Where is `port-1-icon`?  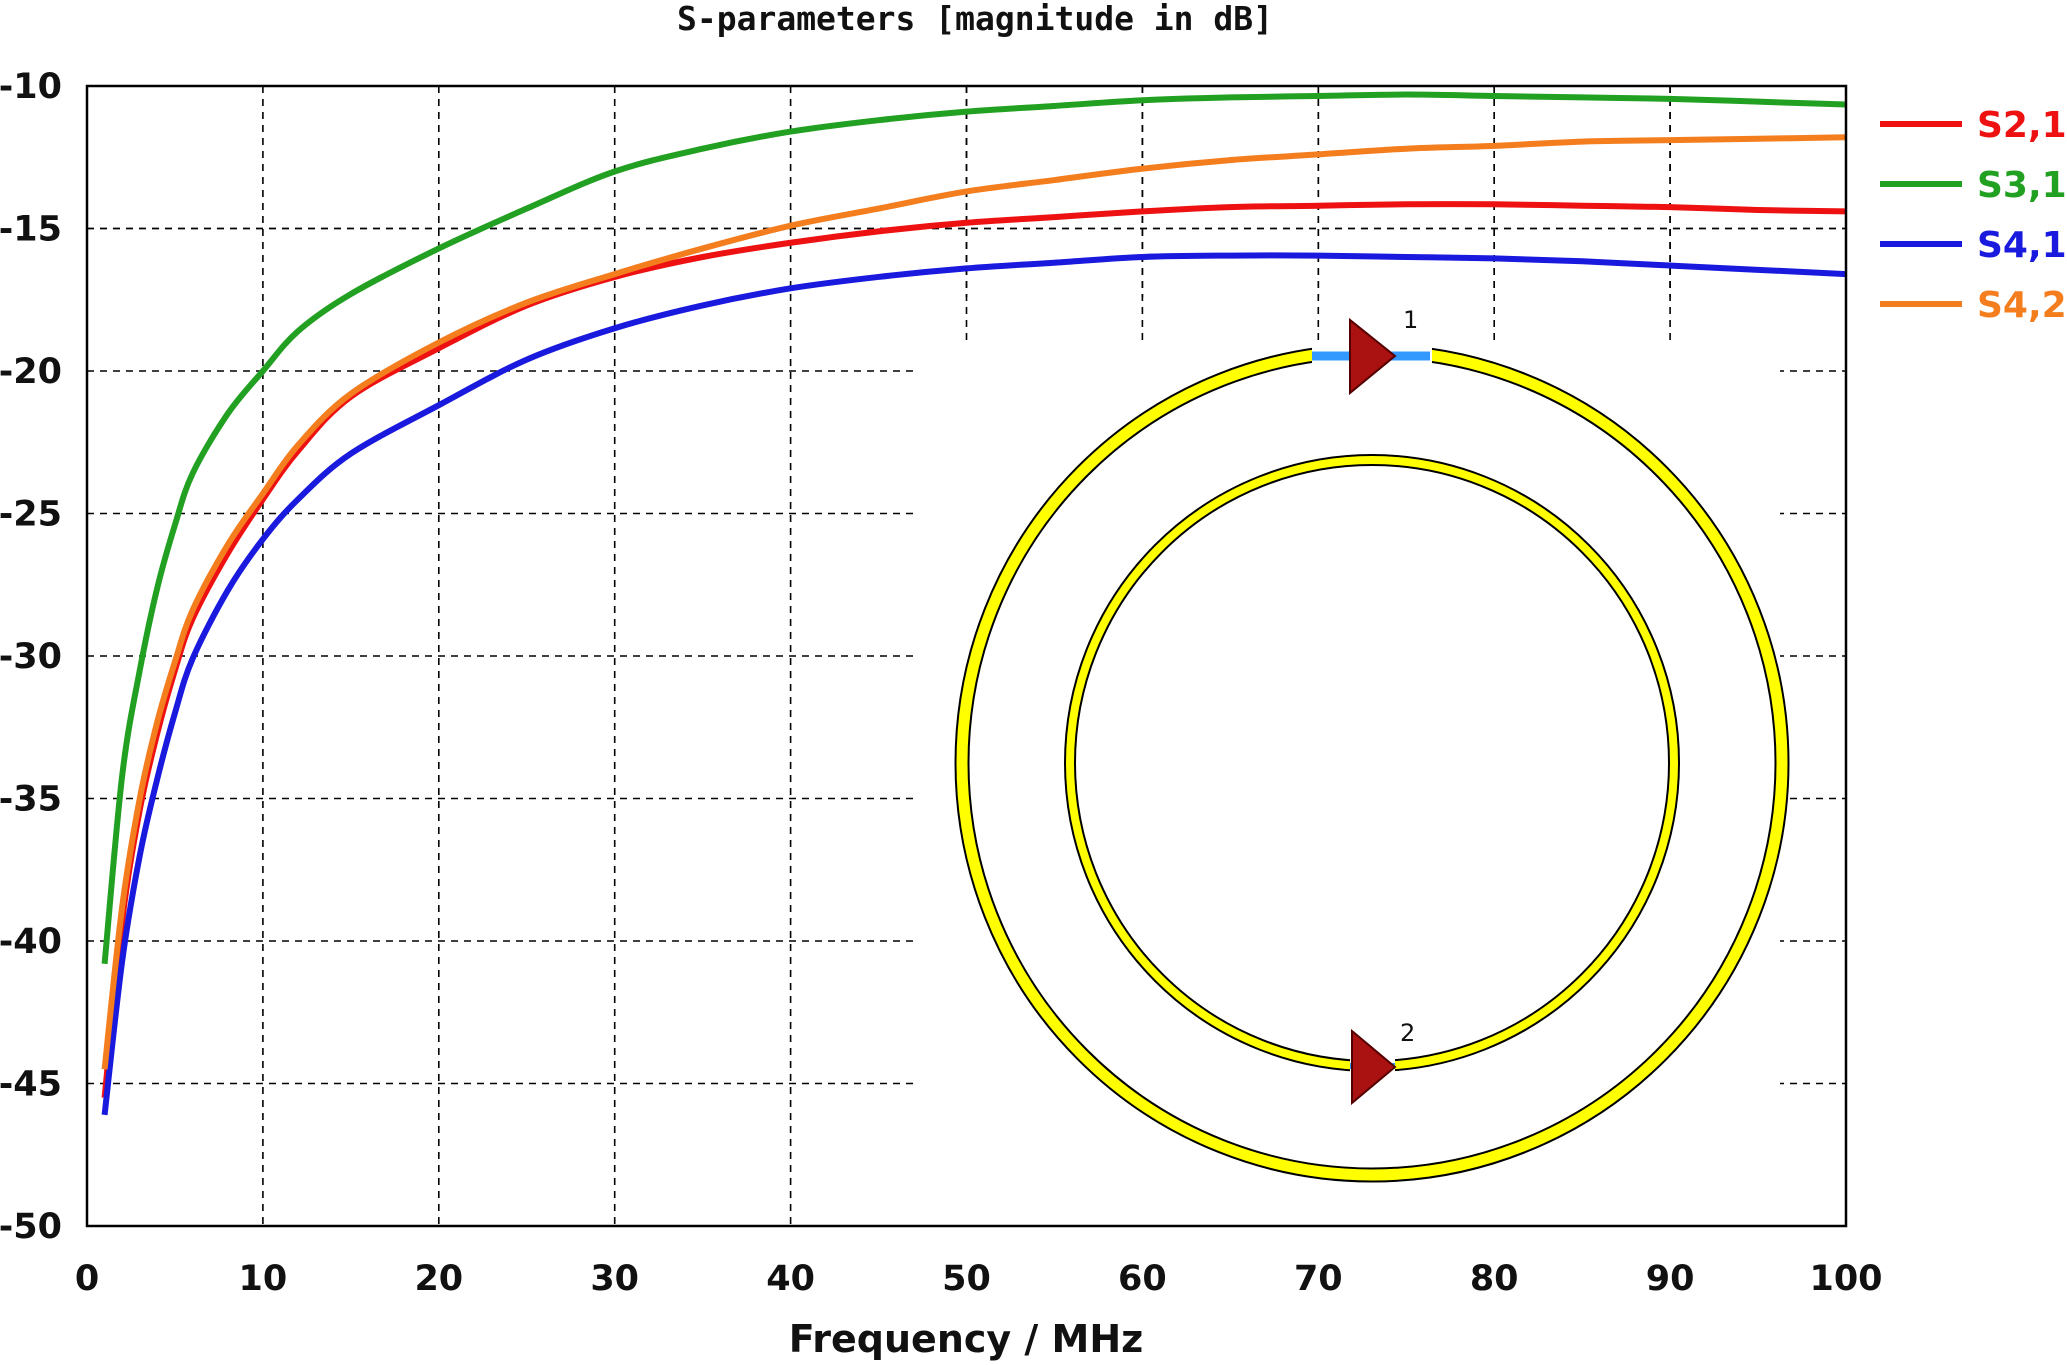
port-1-icon is located at coordinates (1373, 356).